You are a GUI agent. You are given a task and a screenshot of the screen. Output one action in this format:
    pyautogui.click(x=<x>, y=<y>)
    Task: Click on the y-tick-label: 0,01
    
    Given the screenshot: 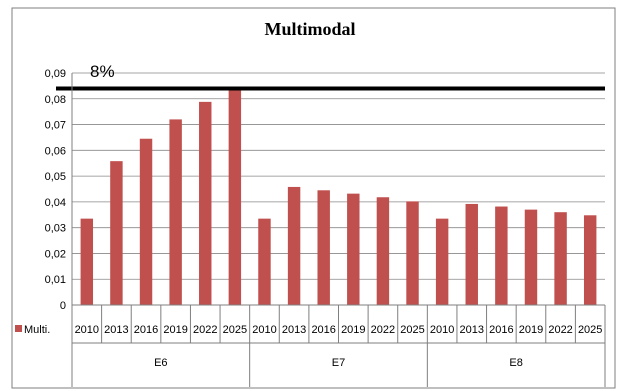 What is the action you would take?
    pyautogui.click(x=55, y=280)
    